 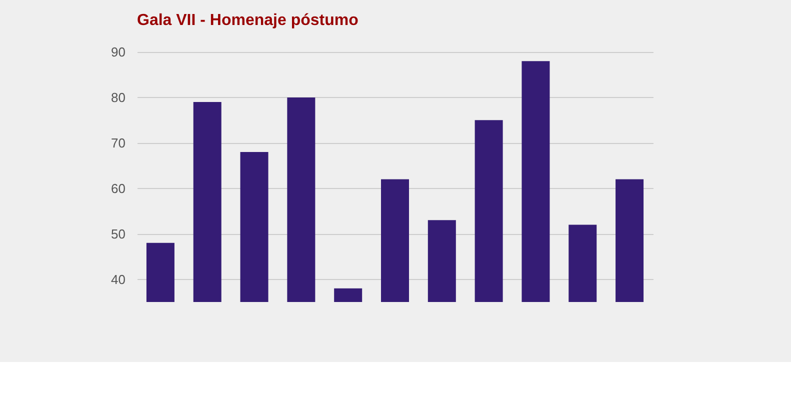 I want to click on y-tick-label: 90, so click(x=118, y=52).